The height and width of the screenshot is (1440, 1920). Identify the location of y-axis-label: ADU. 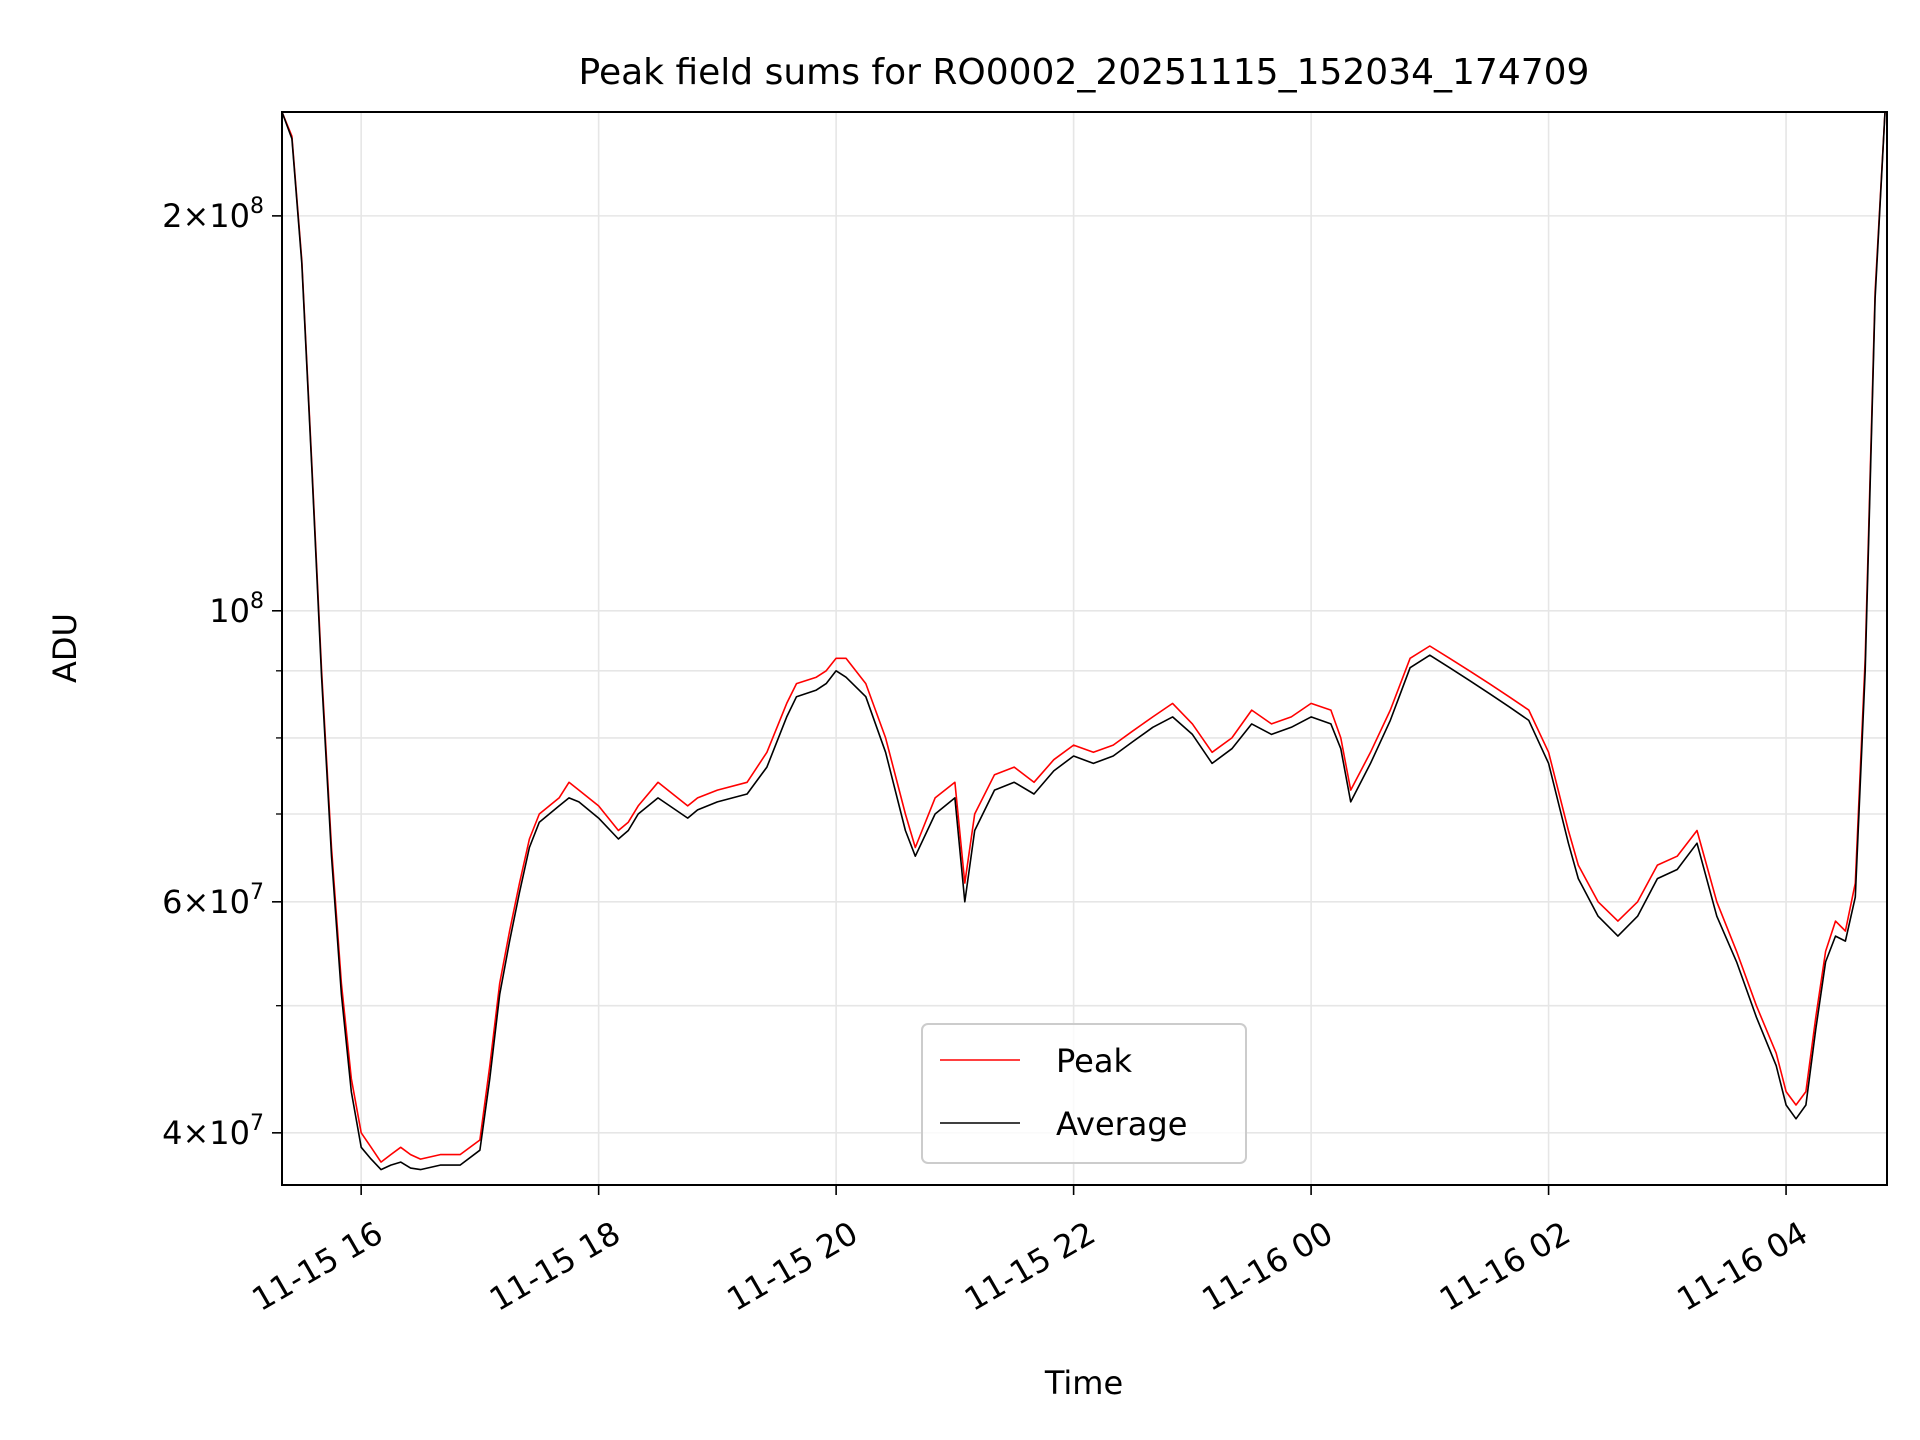
(65, 648).